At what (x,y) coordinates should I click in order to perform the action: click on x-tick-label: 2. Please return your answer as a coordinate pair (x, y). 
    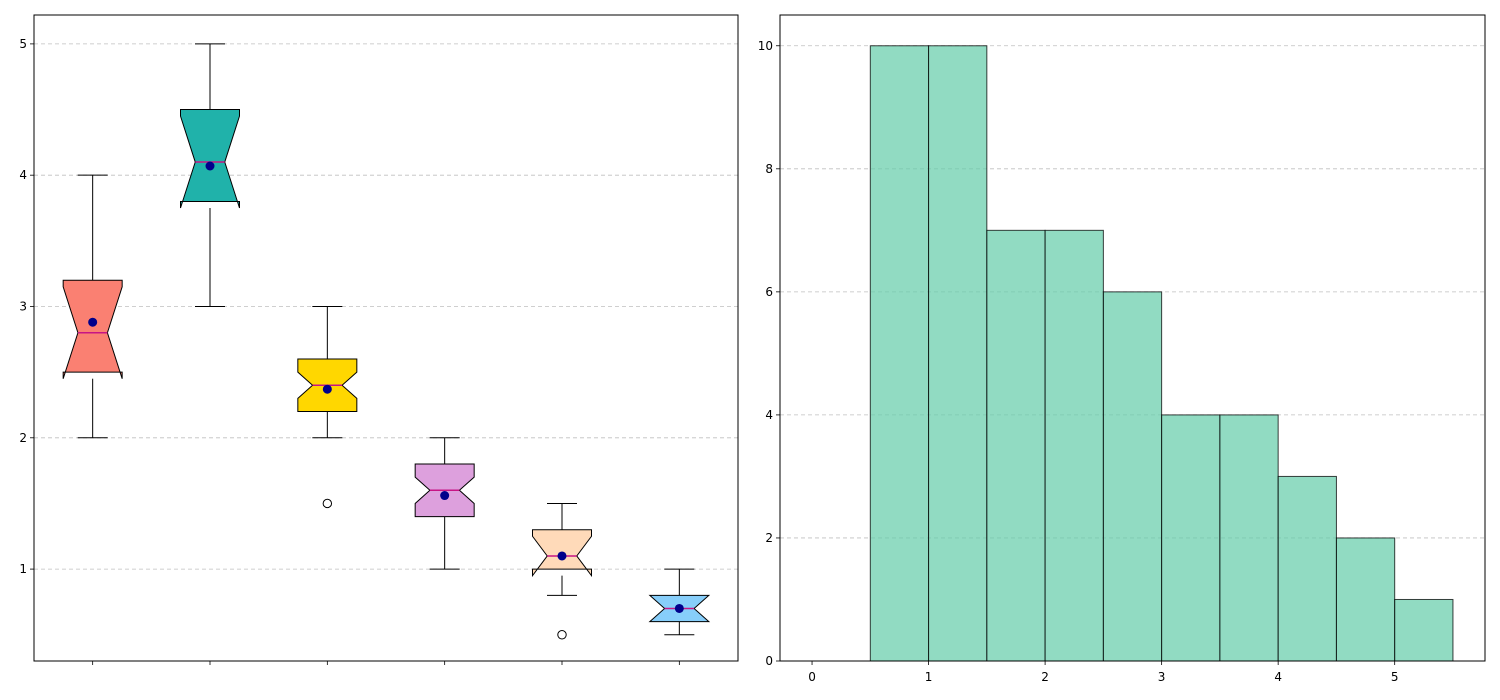
    Looking at the image, I should click on (1045, 677).